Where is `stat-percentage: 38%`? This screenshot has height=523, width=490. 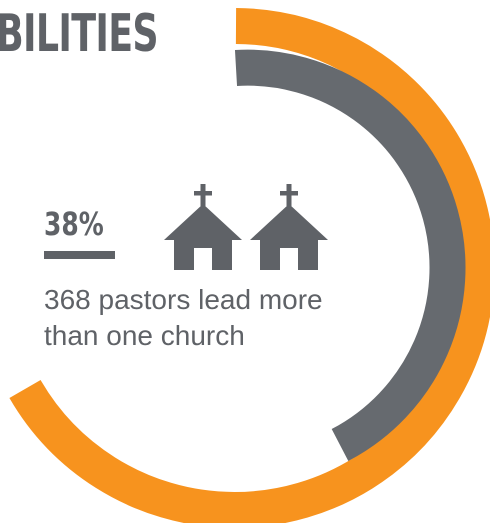
stat-percentage: 38% is located at coordinates (74, 224).